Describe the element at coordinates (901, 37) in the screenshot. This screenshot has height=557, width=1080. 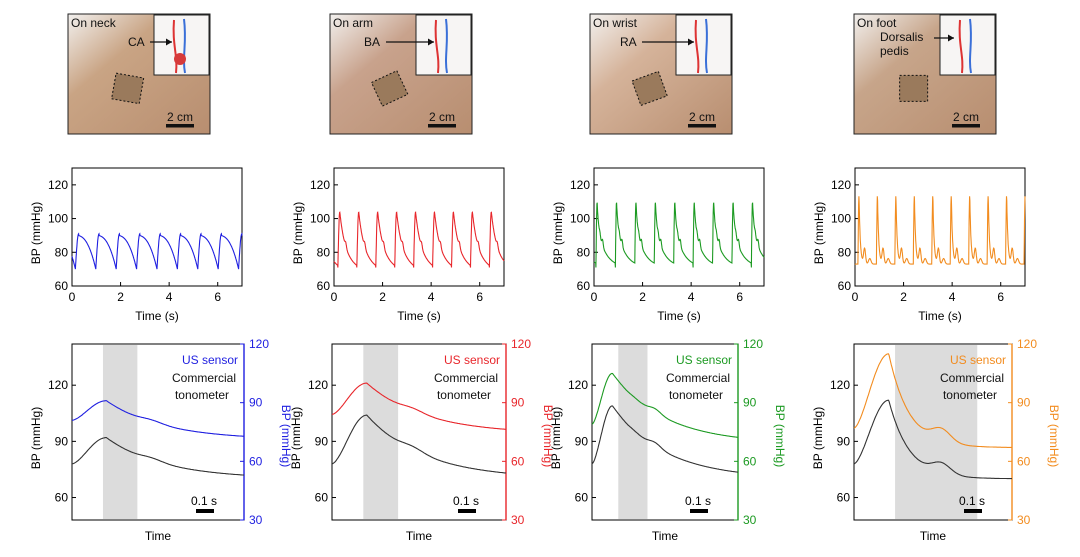
I see `artery-label: Dorsalis` at that location.